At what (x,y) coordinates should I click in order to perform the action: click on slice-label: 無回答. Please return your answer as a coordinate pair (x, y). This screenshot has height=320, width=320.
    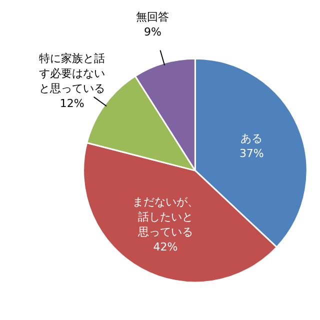
    Looking at the image, I should click on (153, 17).